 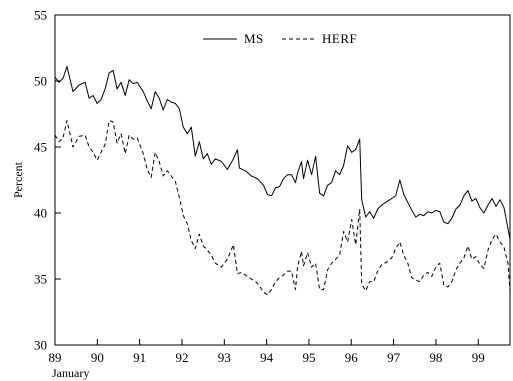 What do you see at coordinates (40, 279) in the screenshot?
I see `y-tick-label-35: 35` at bounding box center [40, 279].